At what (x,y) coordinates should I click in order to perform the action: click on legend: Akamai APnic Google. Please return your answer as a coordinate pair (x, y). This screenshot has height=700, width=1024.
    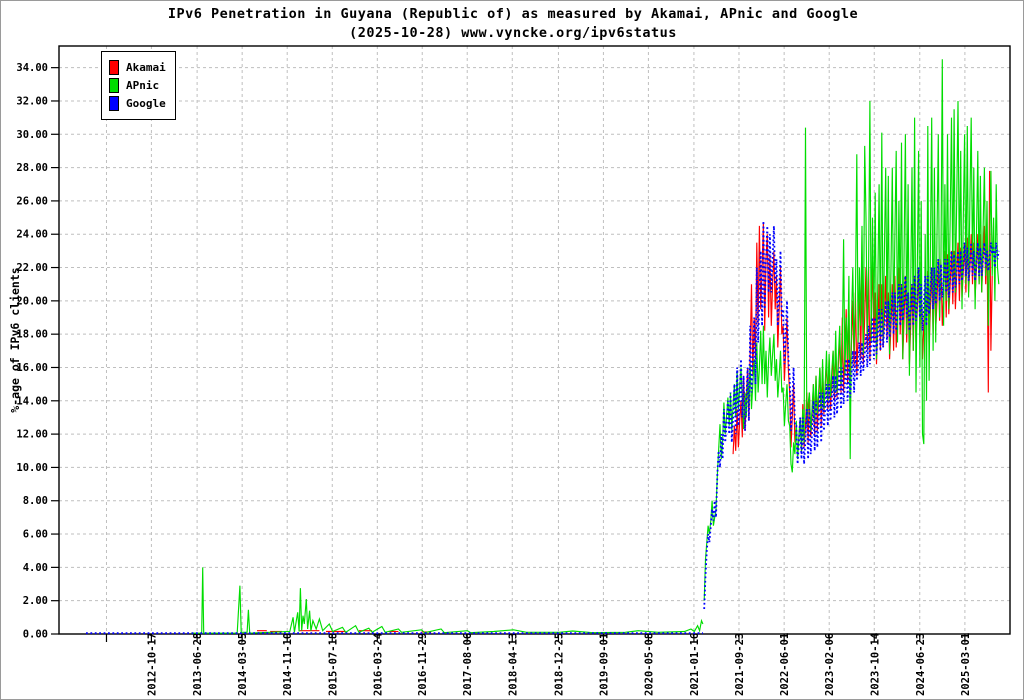
    Looking at the image, I should click on (138, 85).